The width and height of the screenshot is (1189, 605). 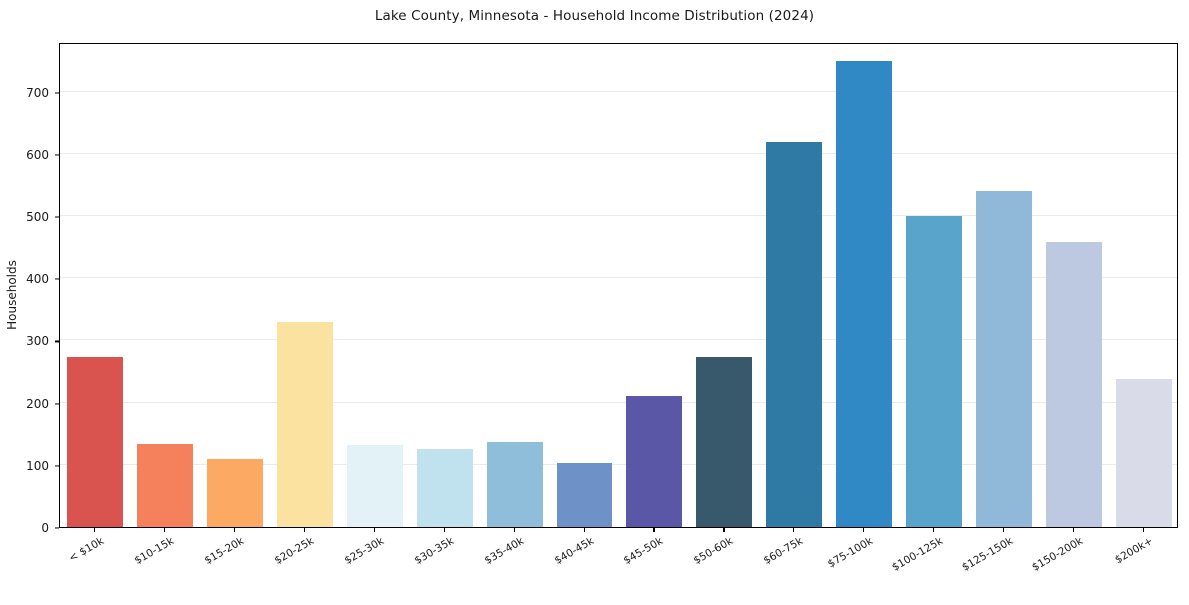 What do you see at coordinates (37, 403) in the screenshot?
I see `y-tick-label: 200` at bounding box center [37, 403].